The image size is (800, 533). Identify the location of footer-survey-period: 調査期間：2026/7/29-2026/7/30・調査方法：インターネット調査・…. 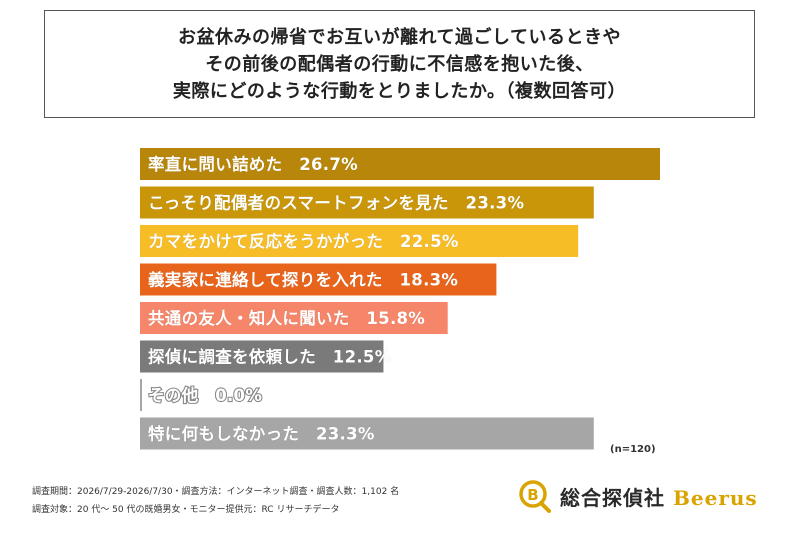
(216, 492).